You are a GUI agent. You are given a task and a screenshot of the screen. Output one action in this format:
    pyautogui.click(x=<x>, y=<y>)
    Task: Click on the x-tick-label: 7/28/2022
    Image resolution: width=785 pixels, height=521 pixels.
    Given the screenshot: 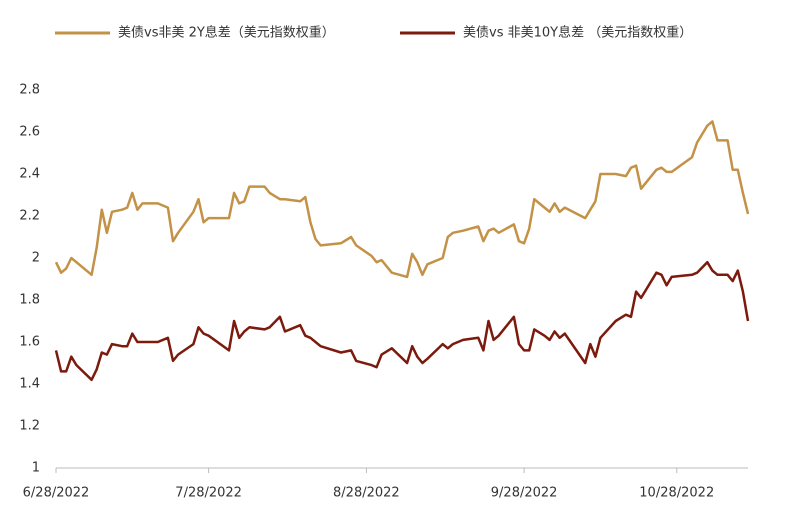 What is the action you would take?
    pyautogui.click(x=208, y=493)
    